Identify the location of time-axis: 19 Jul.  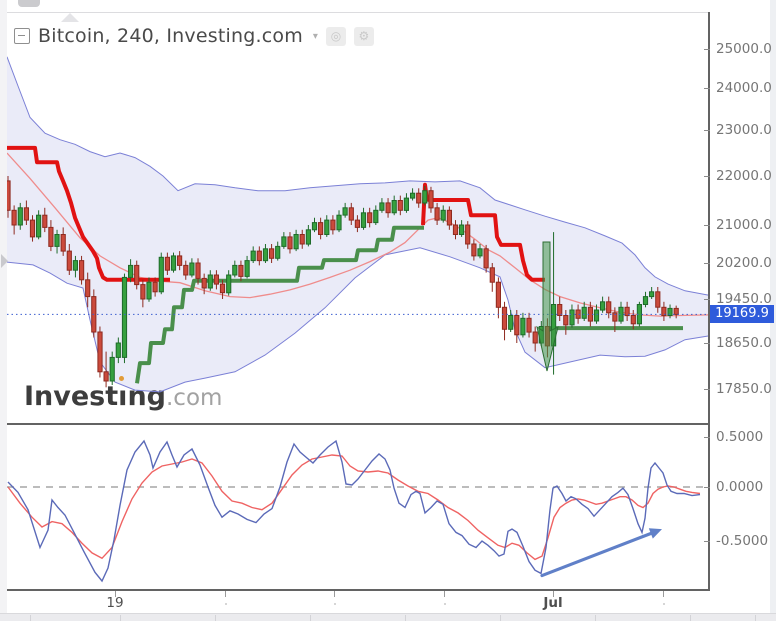
(358, 602).